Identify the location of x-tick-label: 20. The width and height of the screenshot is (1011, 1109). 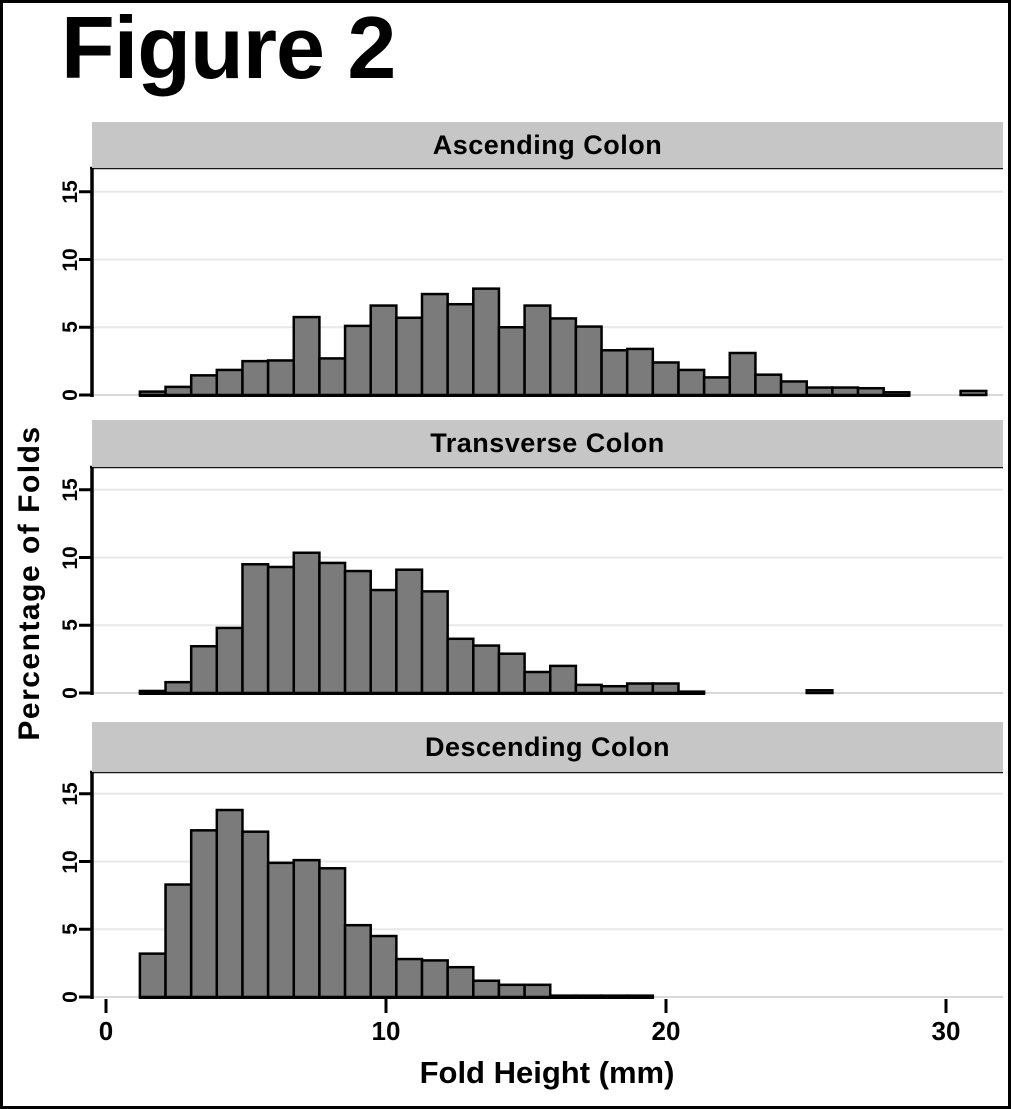
(666, 1031).